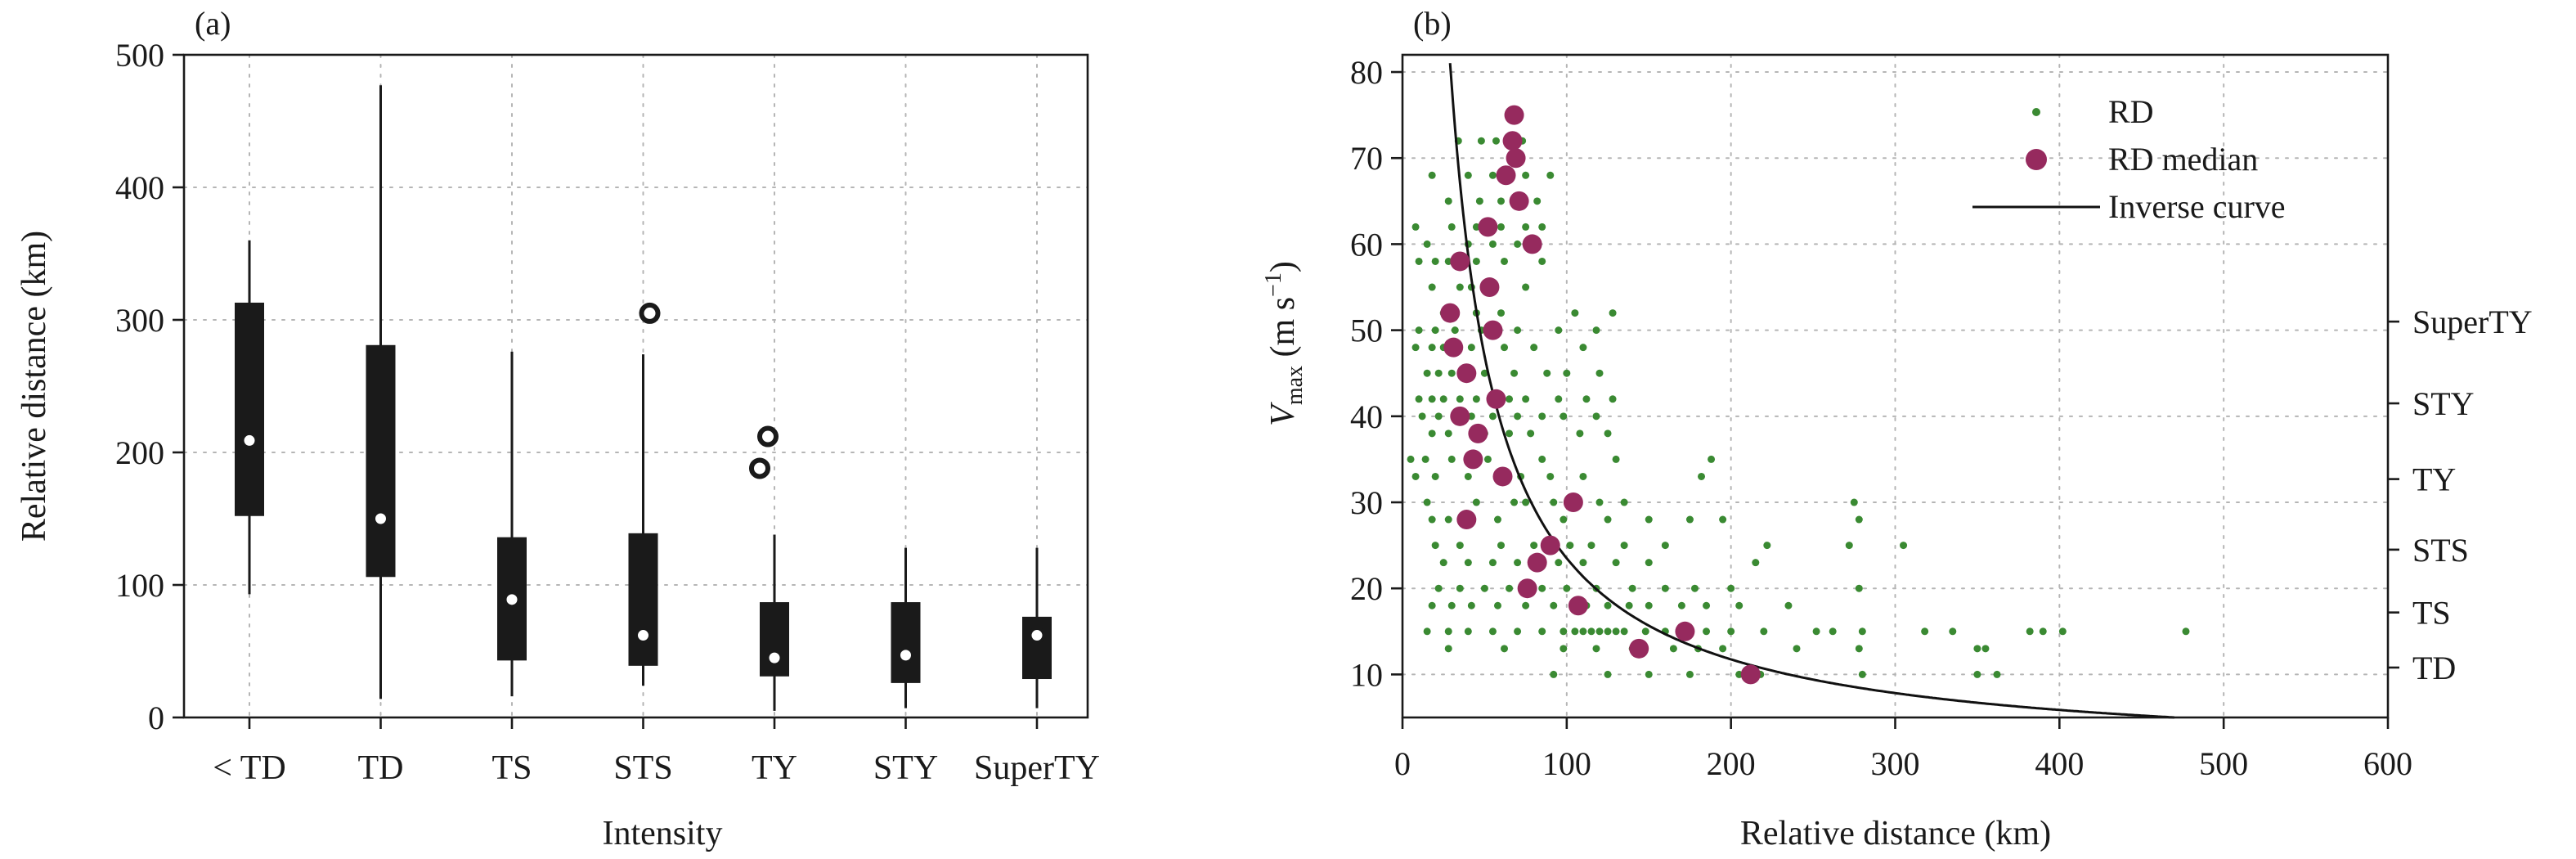  Describe the element at coordinates (139, 586) in the screenshot. I see `panel-a-ytick-label: 100` at that location.